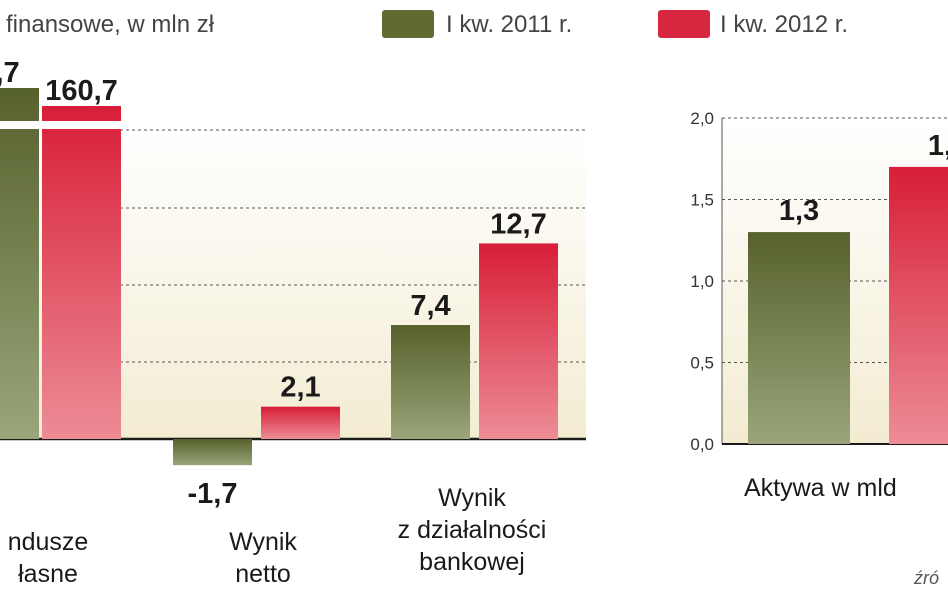 This screenshot has width=948, height=593. What do you see at coordinates (702, 363) in the screenshot?
I see `y-tick-label: 0,5` at bounding box center [702, 363].